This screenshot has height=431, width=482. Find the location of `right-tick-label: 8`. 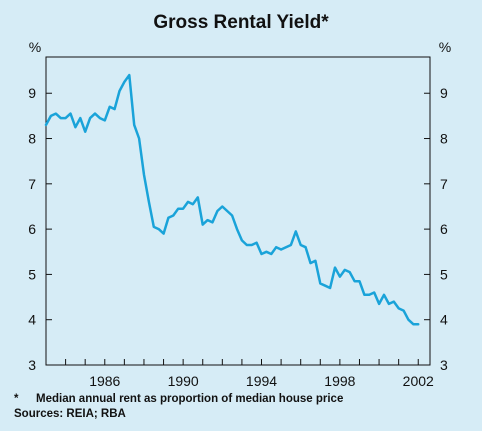

right-tick-label: 8 is located at coordinates (444, 139).